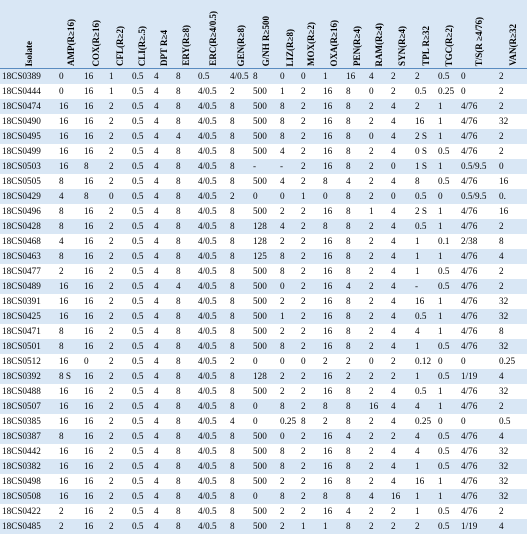 This screenshot has height=534, width=527. I want to click on column-header: OXA(R≥16), so click(333, 34).